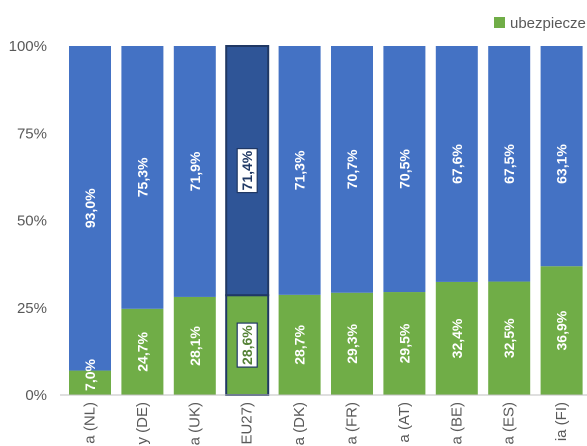 The image size is (587, 446). What do you see at coordinates (32, 308) in the screenshot?
I see `y-tick-label: 25%` at bounding box center [32, 308].